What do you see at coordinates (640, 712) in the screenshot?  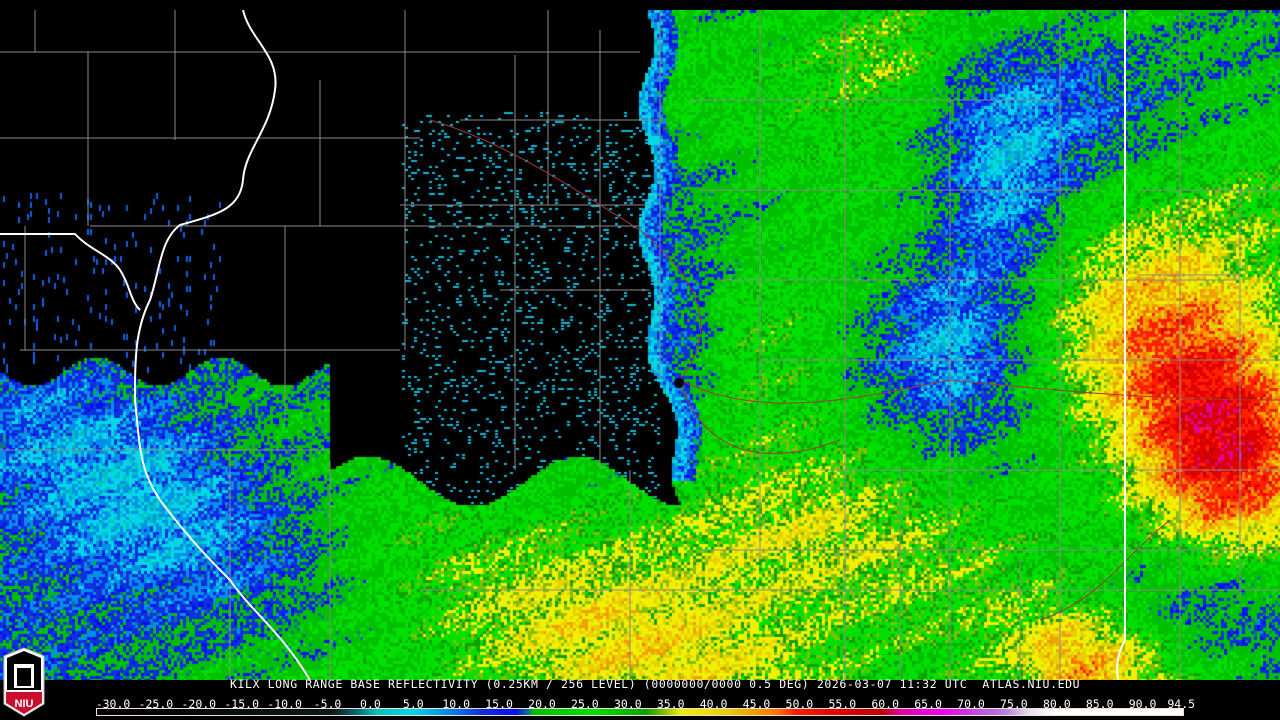 I see `color-scale-bar` at bounding box center [640, 712].